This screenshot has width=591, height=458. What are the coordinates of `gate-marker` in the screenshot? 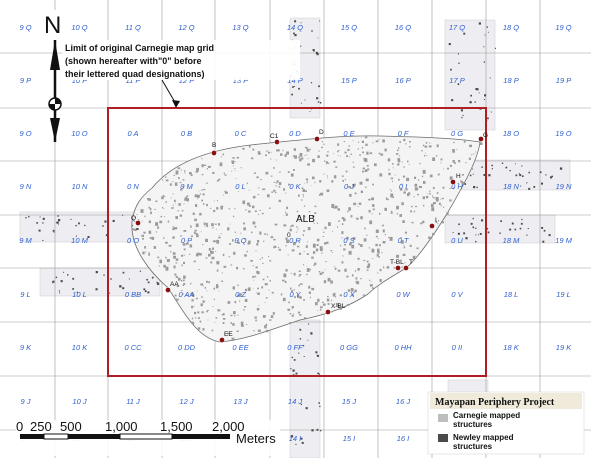 It's located at (138, 223).